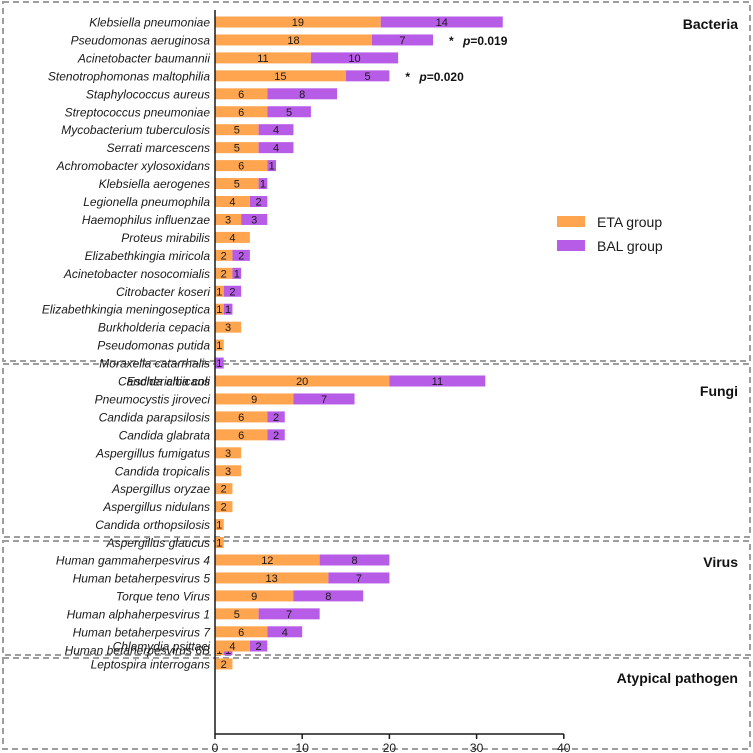 The height and width of the screenshot is (753, 753). What do you see at coordinates (169, 382) in the screenshot?
I see `organism-label: Escherichia coli` at bounding box center [169, 382].